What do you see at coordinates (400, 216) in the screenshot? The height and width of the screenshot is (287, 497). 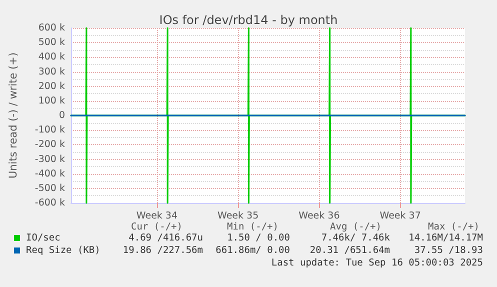 I see `x-tick-label: Week 37` at bounding box center [400, 216].